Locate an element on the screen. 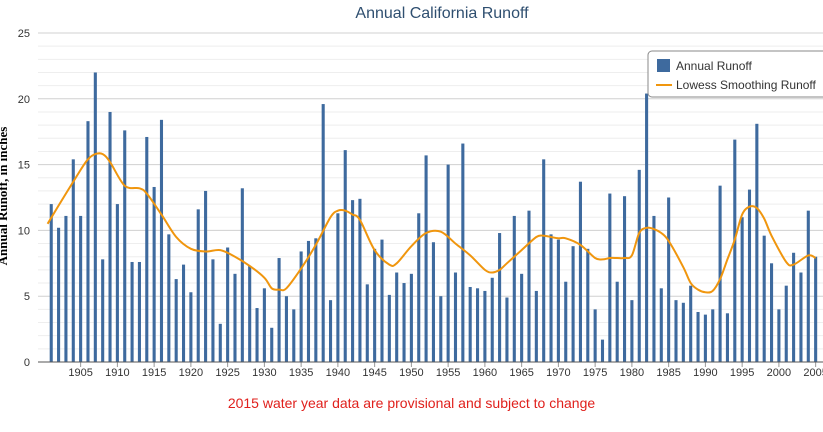  legend: Annual Runoff Lowess Smoothing Runoff is located at coordinates (735, 74).